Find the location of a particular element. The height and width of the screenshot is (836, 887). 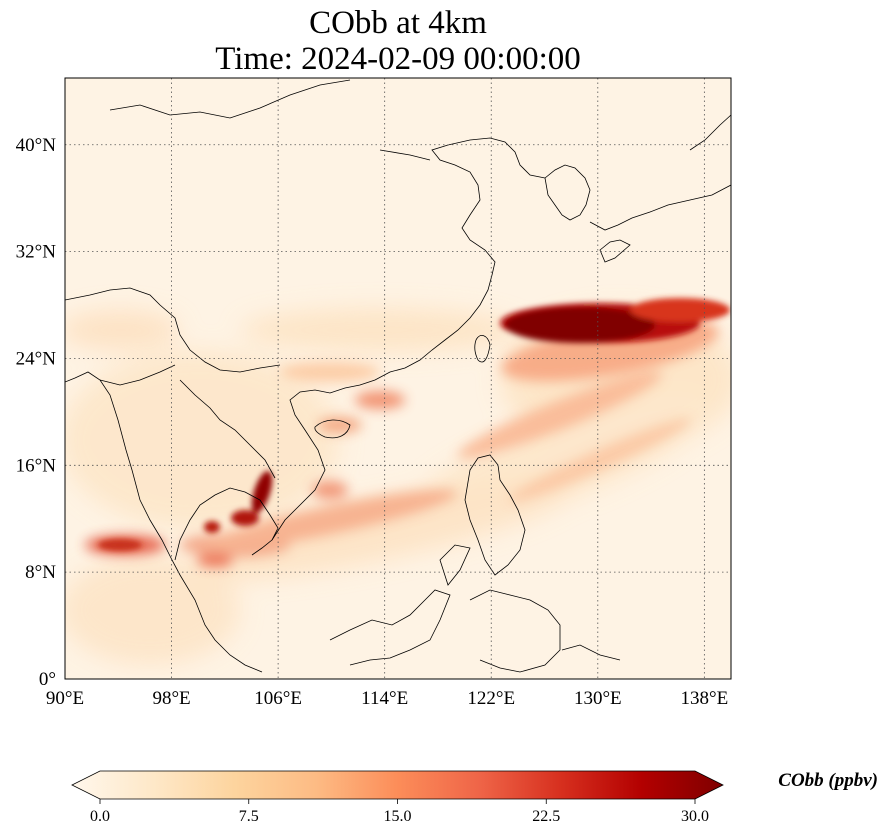

lon-tick-label: 98°E is located at coordinates (171, 698).